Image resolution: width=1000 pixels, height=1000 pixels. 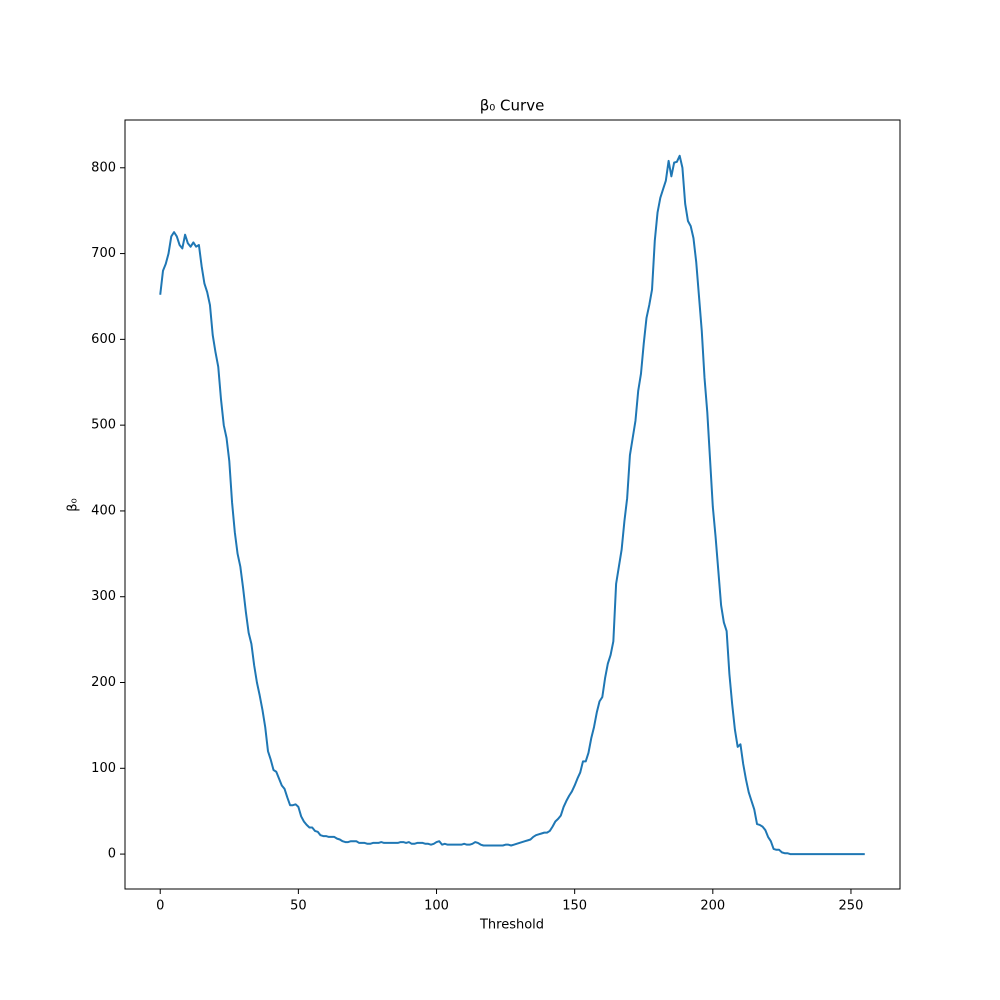 I want to click on chart-title: β₀ Curve, so click(x=512, y=106).